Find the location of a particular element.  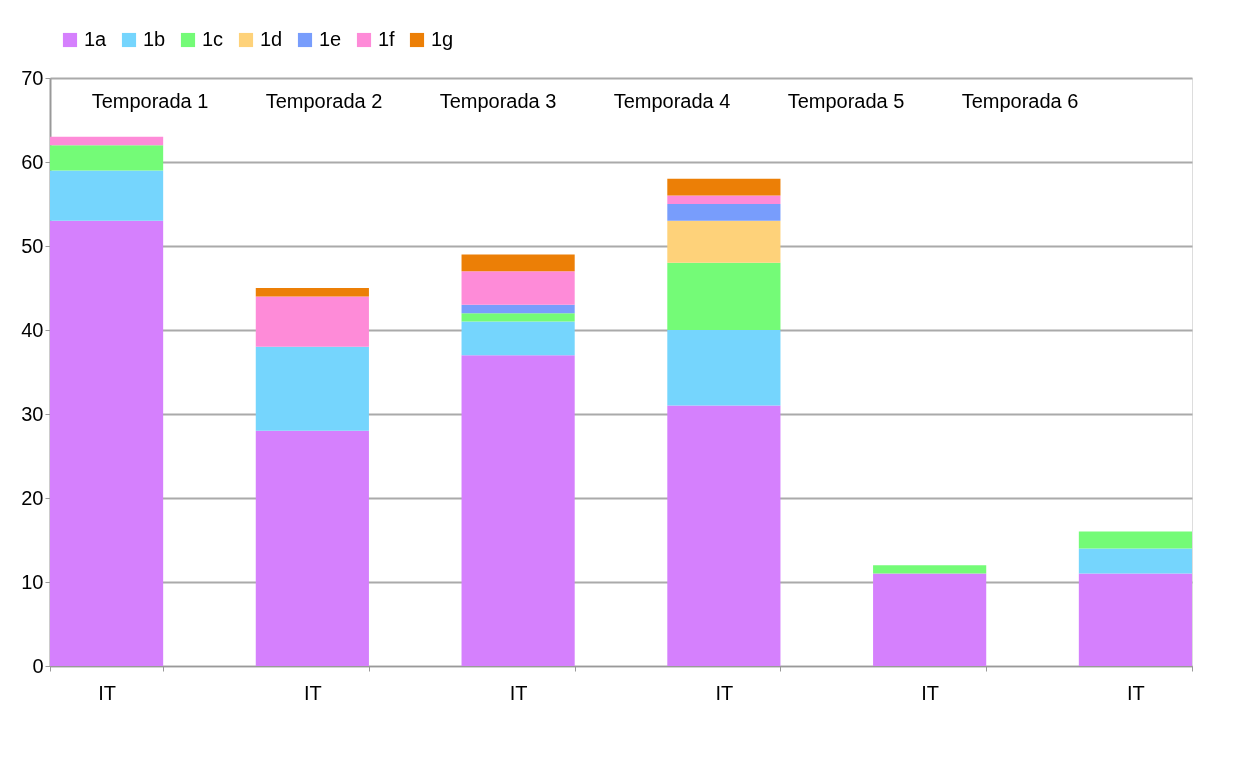

annotation: Temporada 1 is located at coordinates (150, 101).